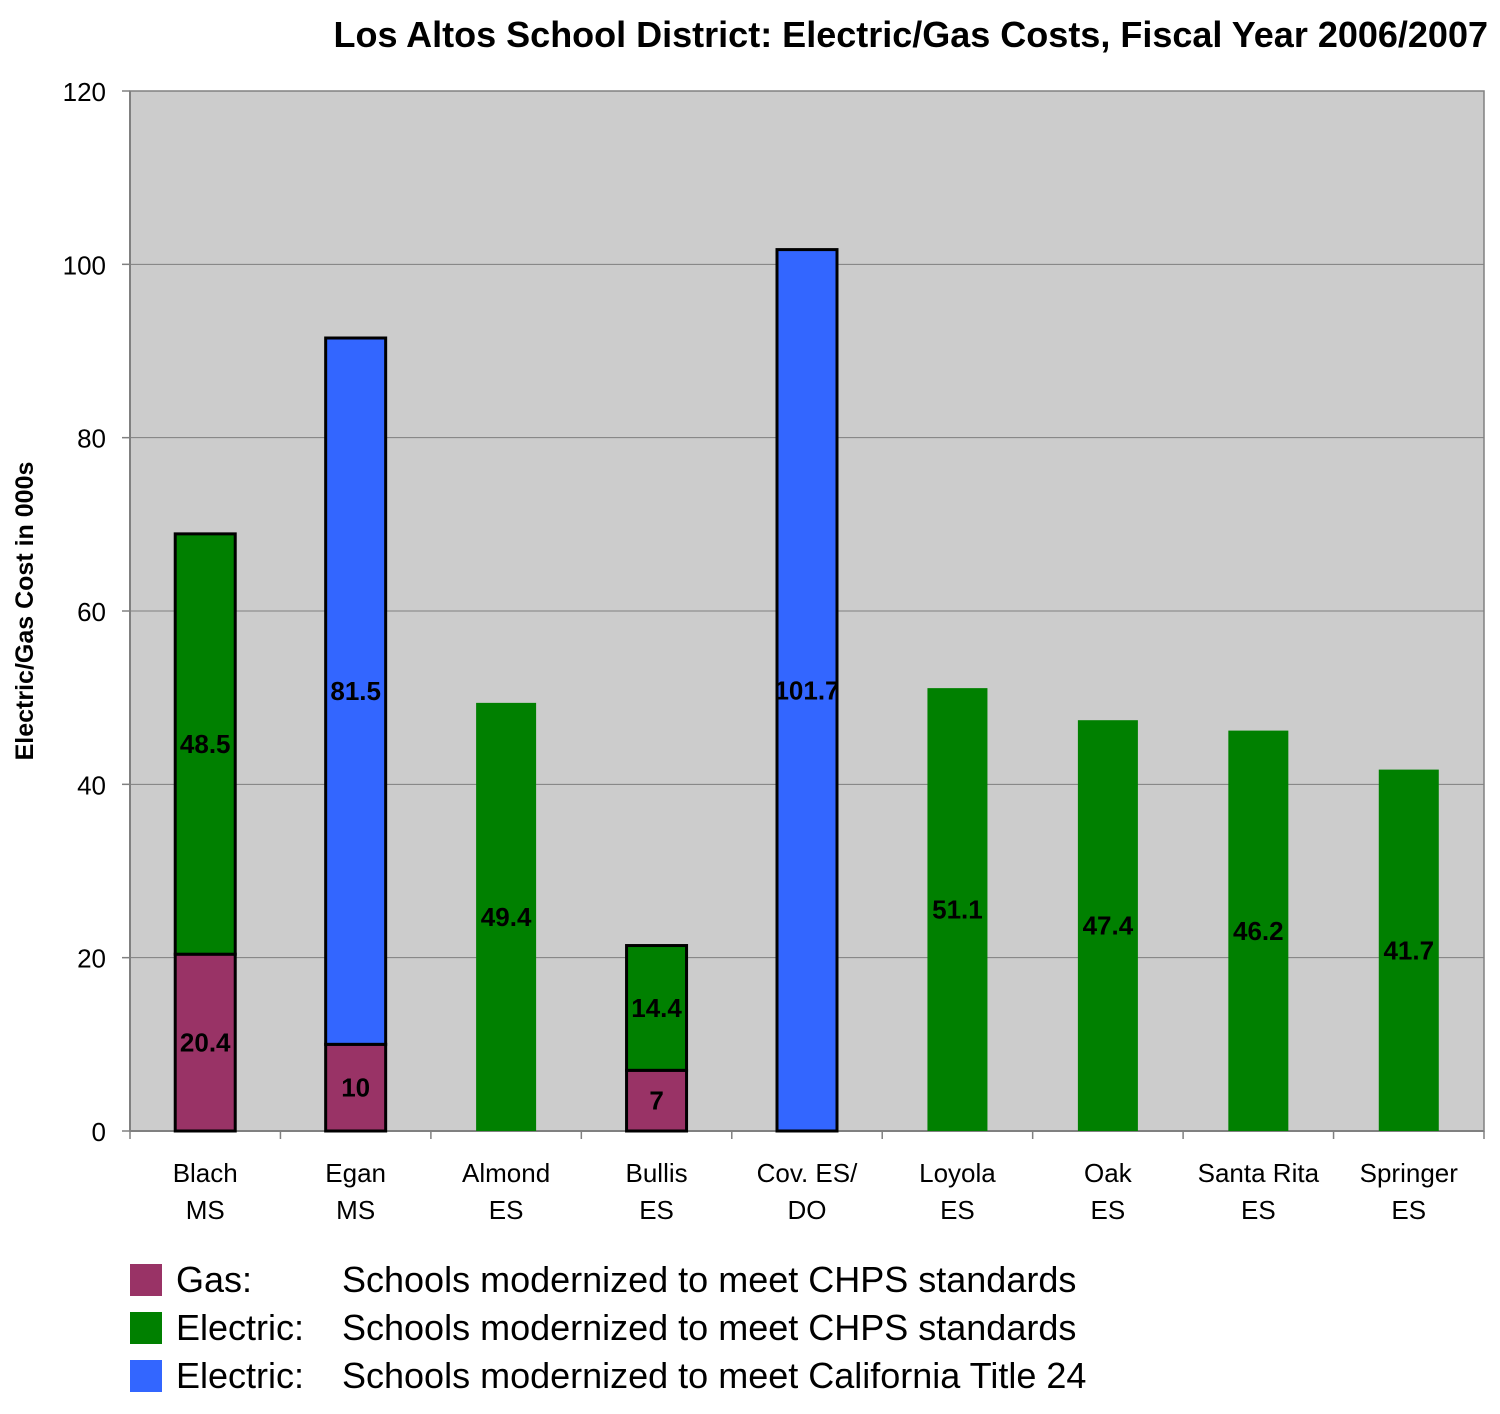 The width and height of the screenshot is (1500, 1414). What do you see at coordinates (91, 439) in the screenshot?
I see `y-tick-label: 80` at bounding box center [91, 439].